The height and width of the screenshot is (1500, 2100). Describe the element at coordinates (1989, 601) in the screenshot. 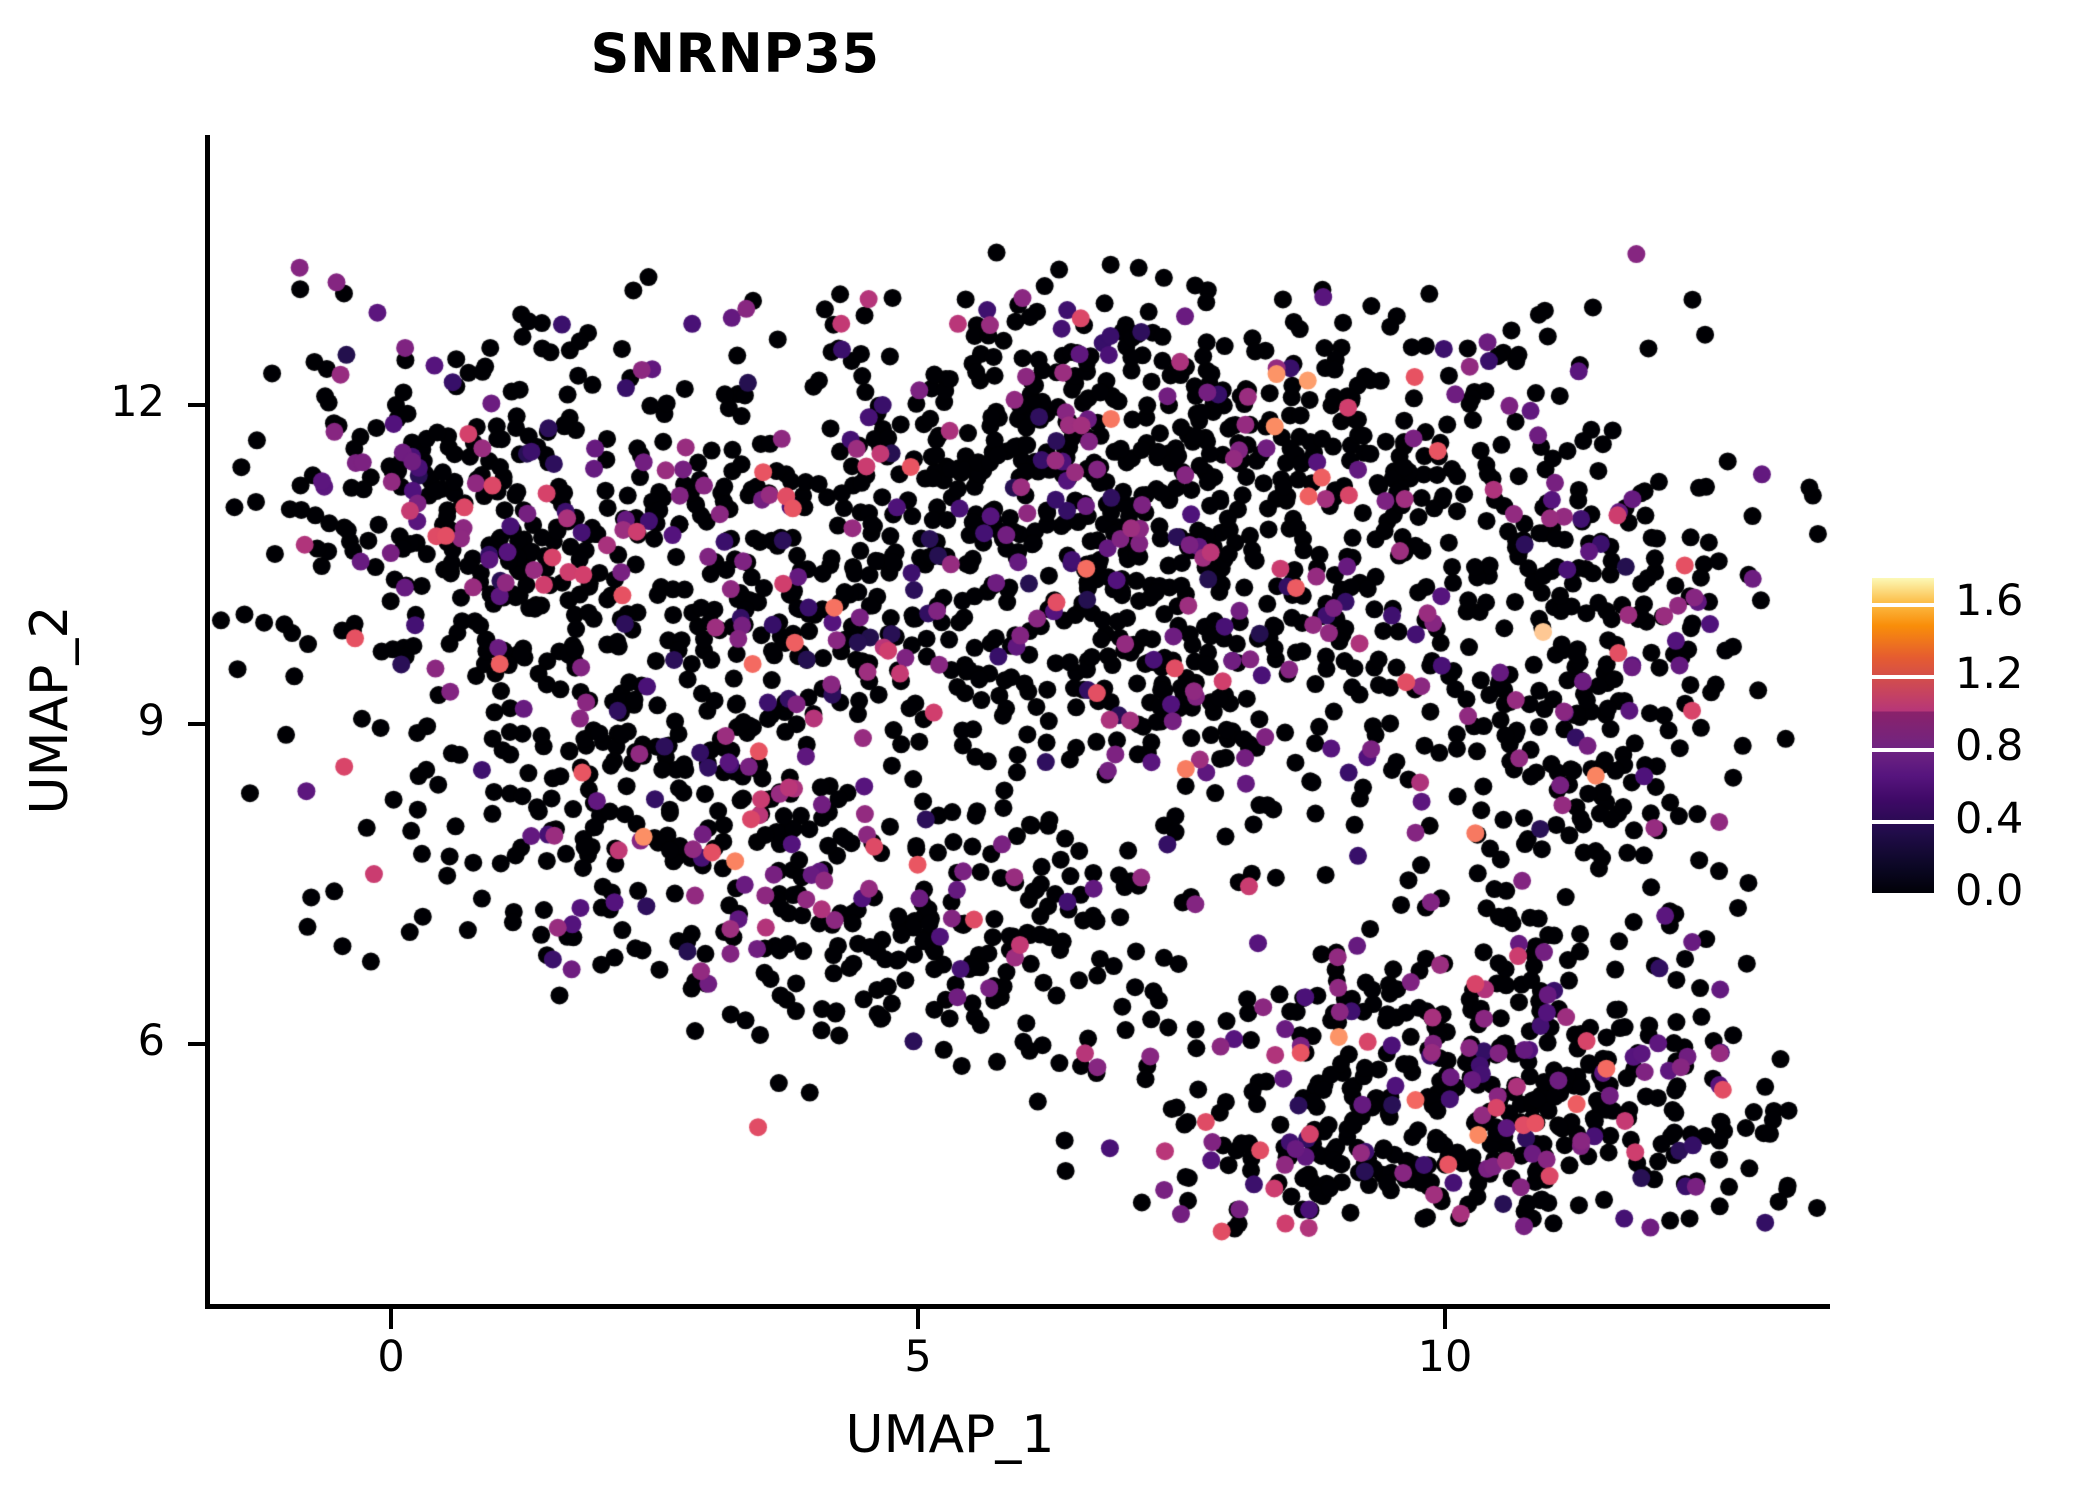

I see `colorbar-label-4: 1.6` at that location.